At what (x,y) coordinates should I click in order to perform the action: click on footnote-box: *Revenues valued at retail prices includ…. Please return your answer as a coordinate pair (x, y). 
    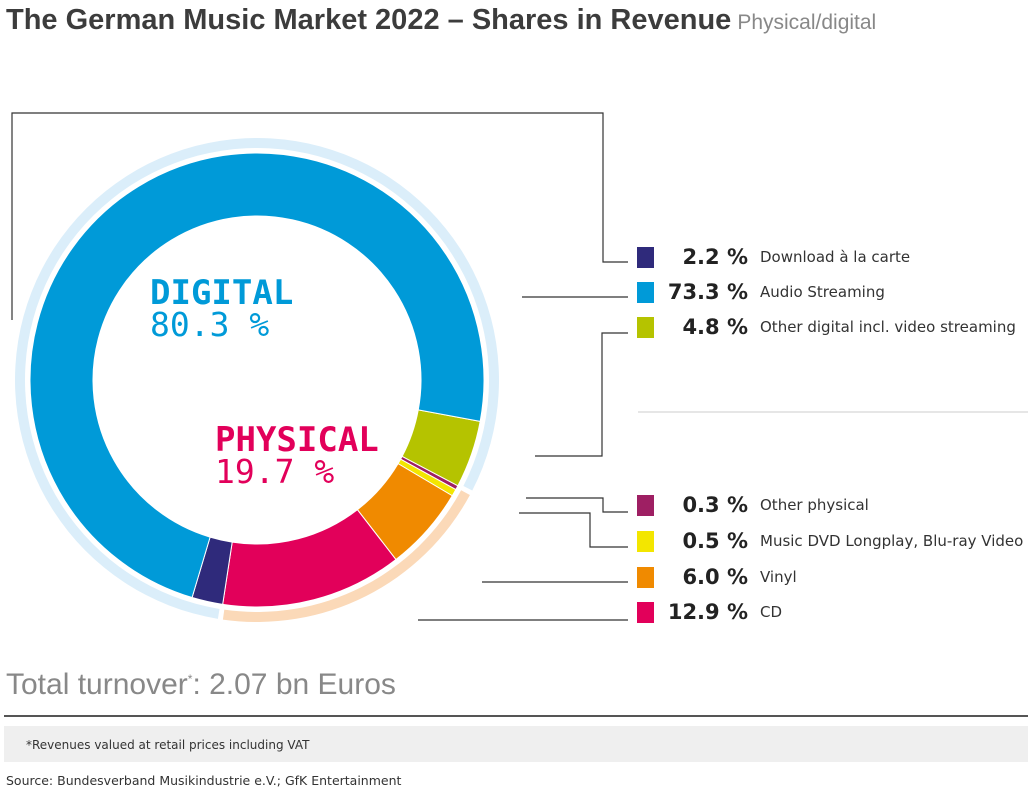
    Looking at the image, I should click on (516, 744).